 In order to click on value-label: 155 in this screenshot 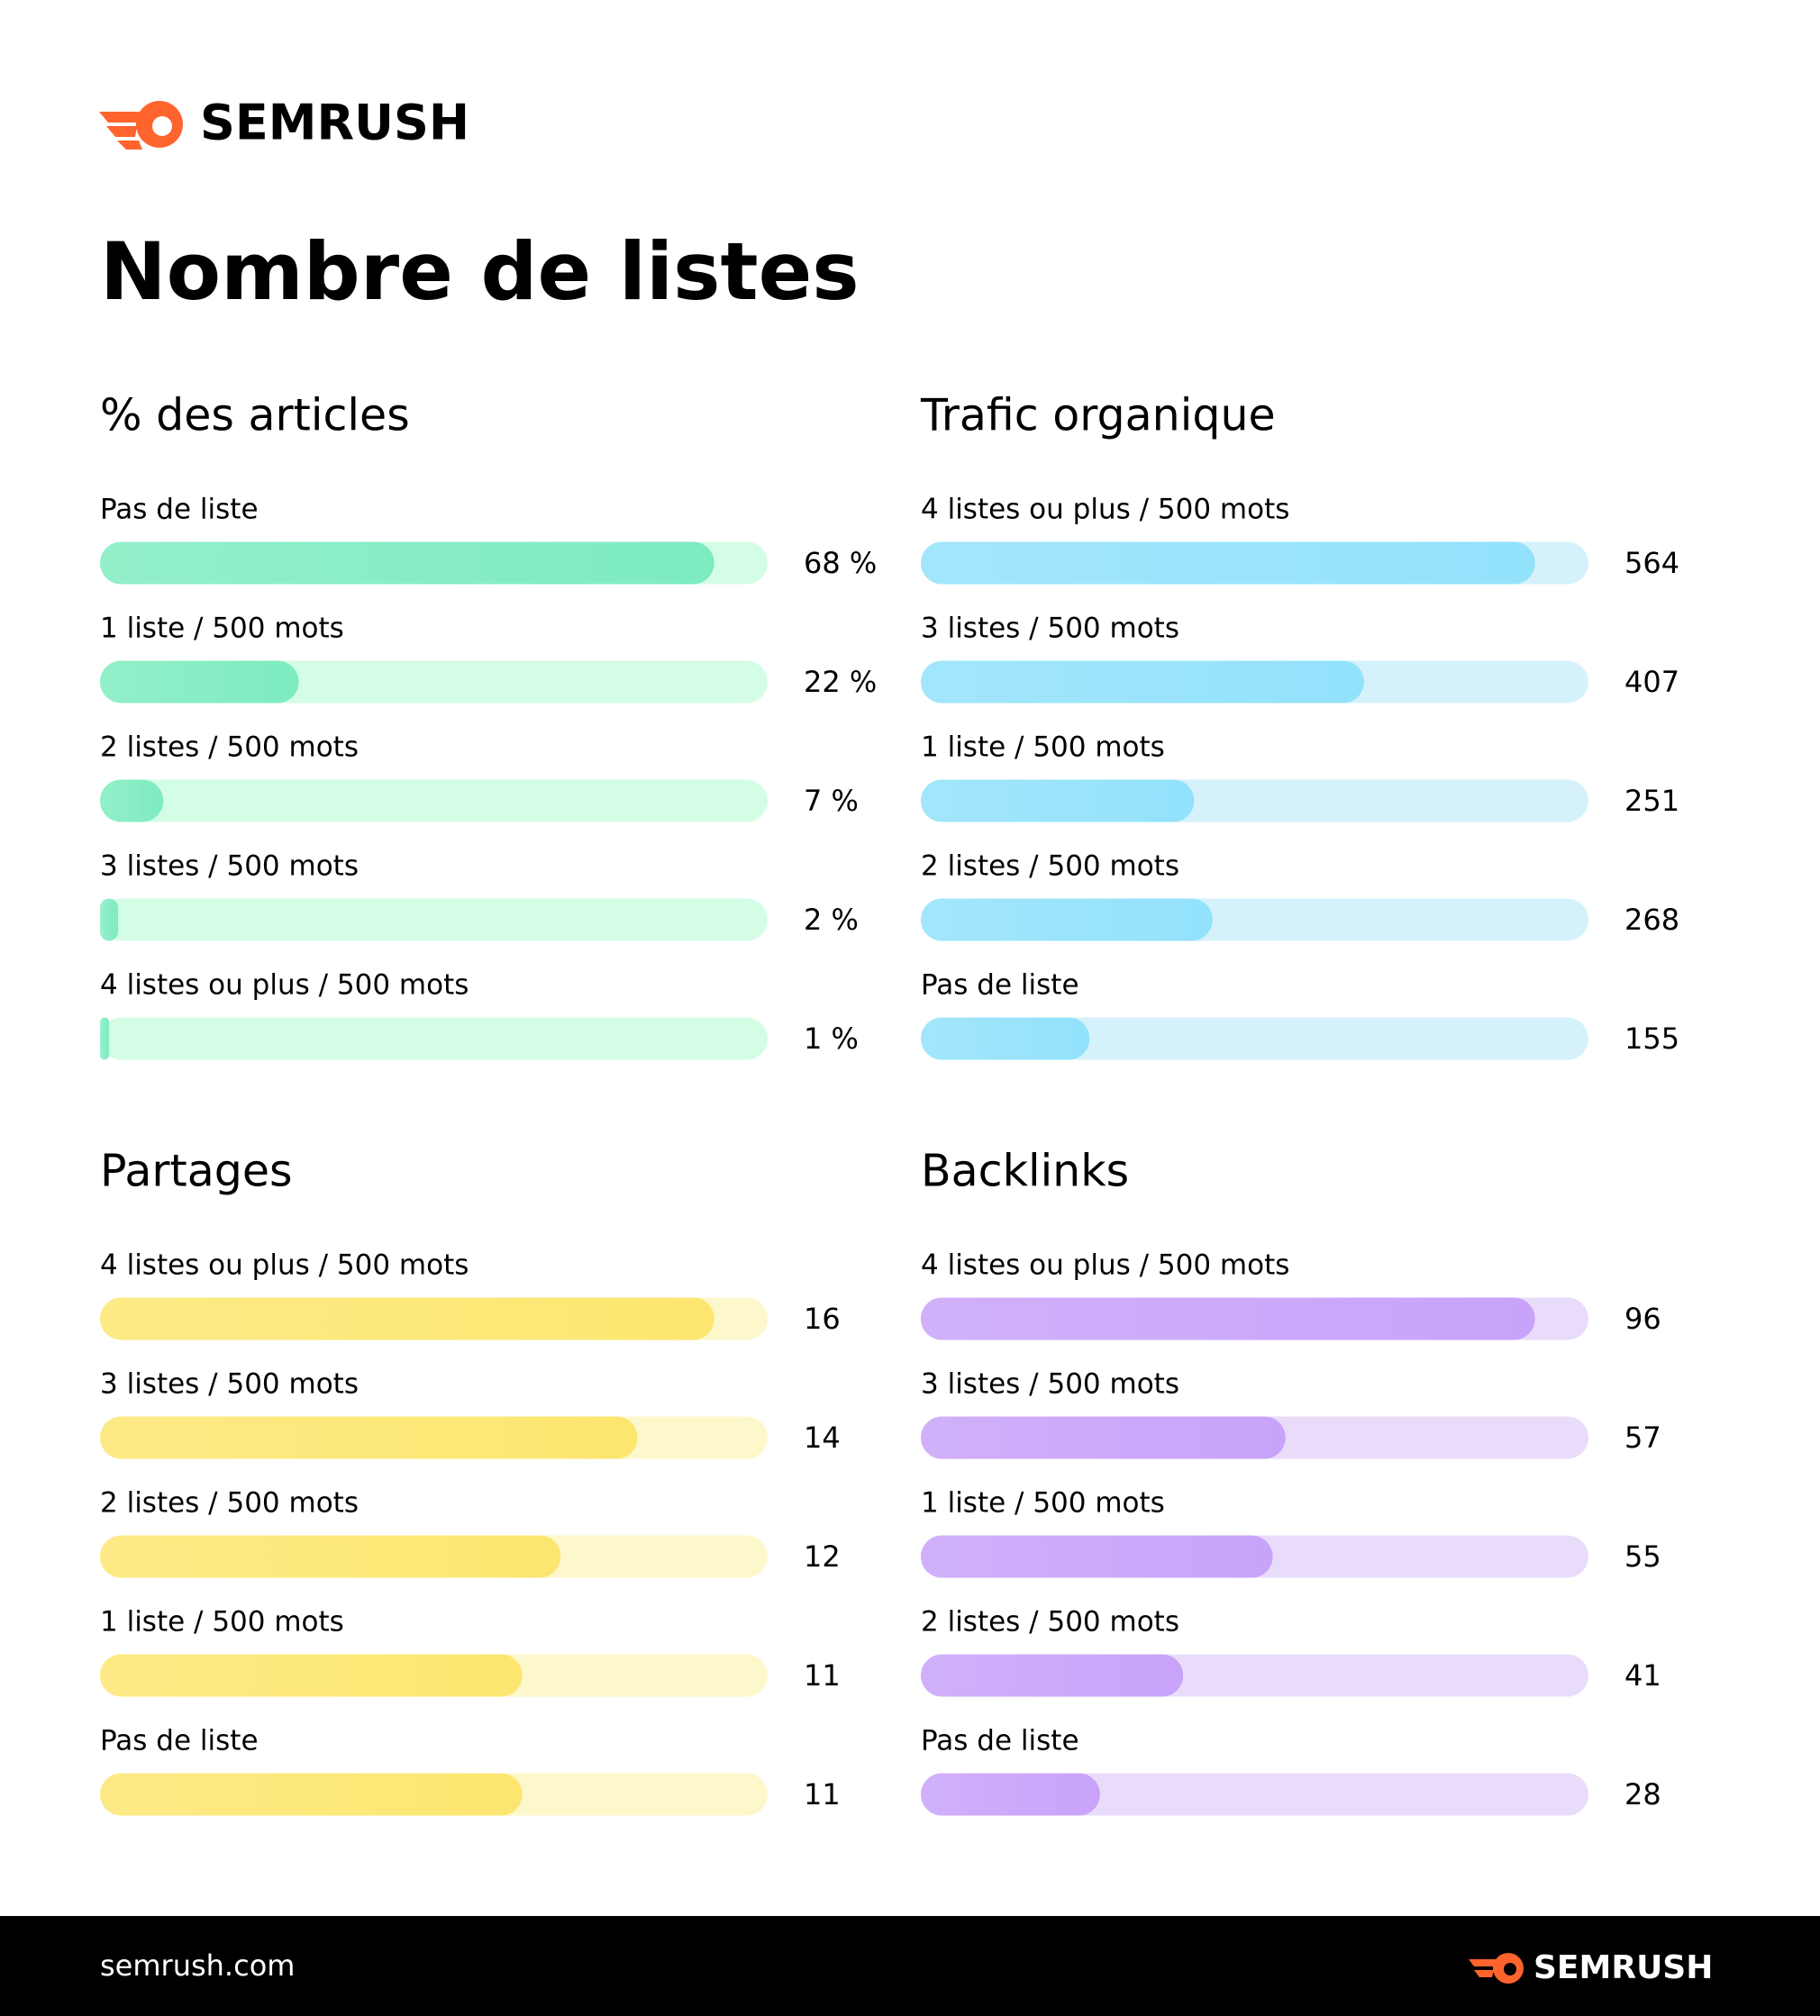, I will do `click(1651, 1039)`.